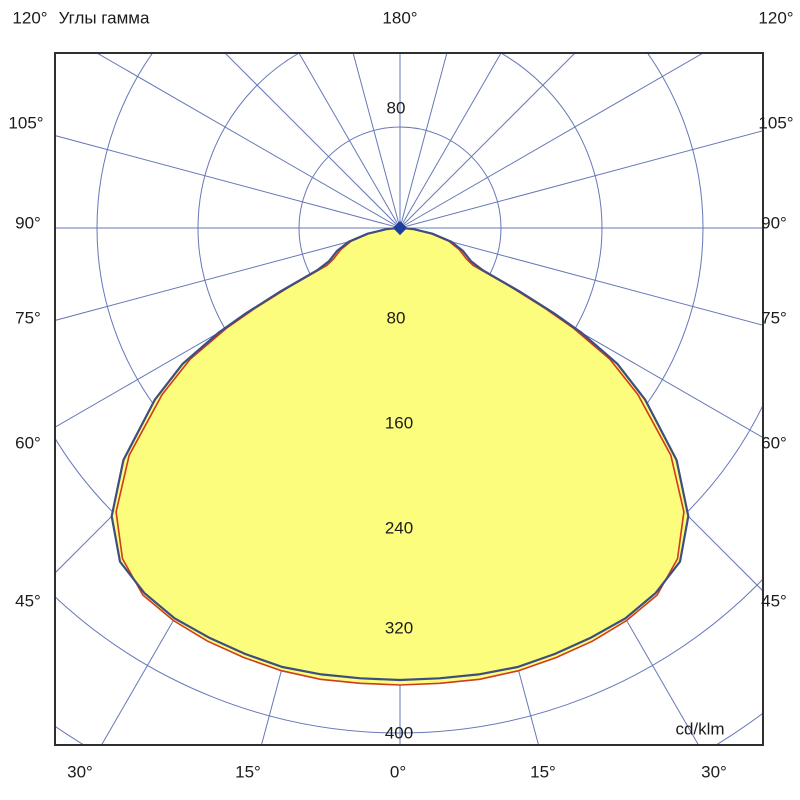 The height and width of the screenshot is (800, 800). What do you see at coordinates (80, 772) in the screenshot?
I see `gamma-bottom-left-30: 30°` at bounding box center [80, 772].